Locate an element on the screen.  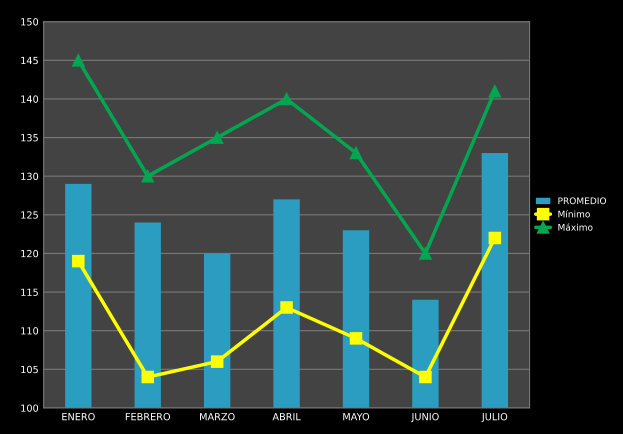
x-tick-label: ENERO is located at coordinates (78, 416).